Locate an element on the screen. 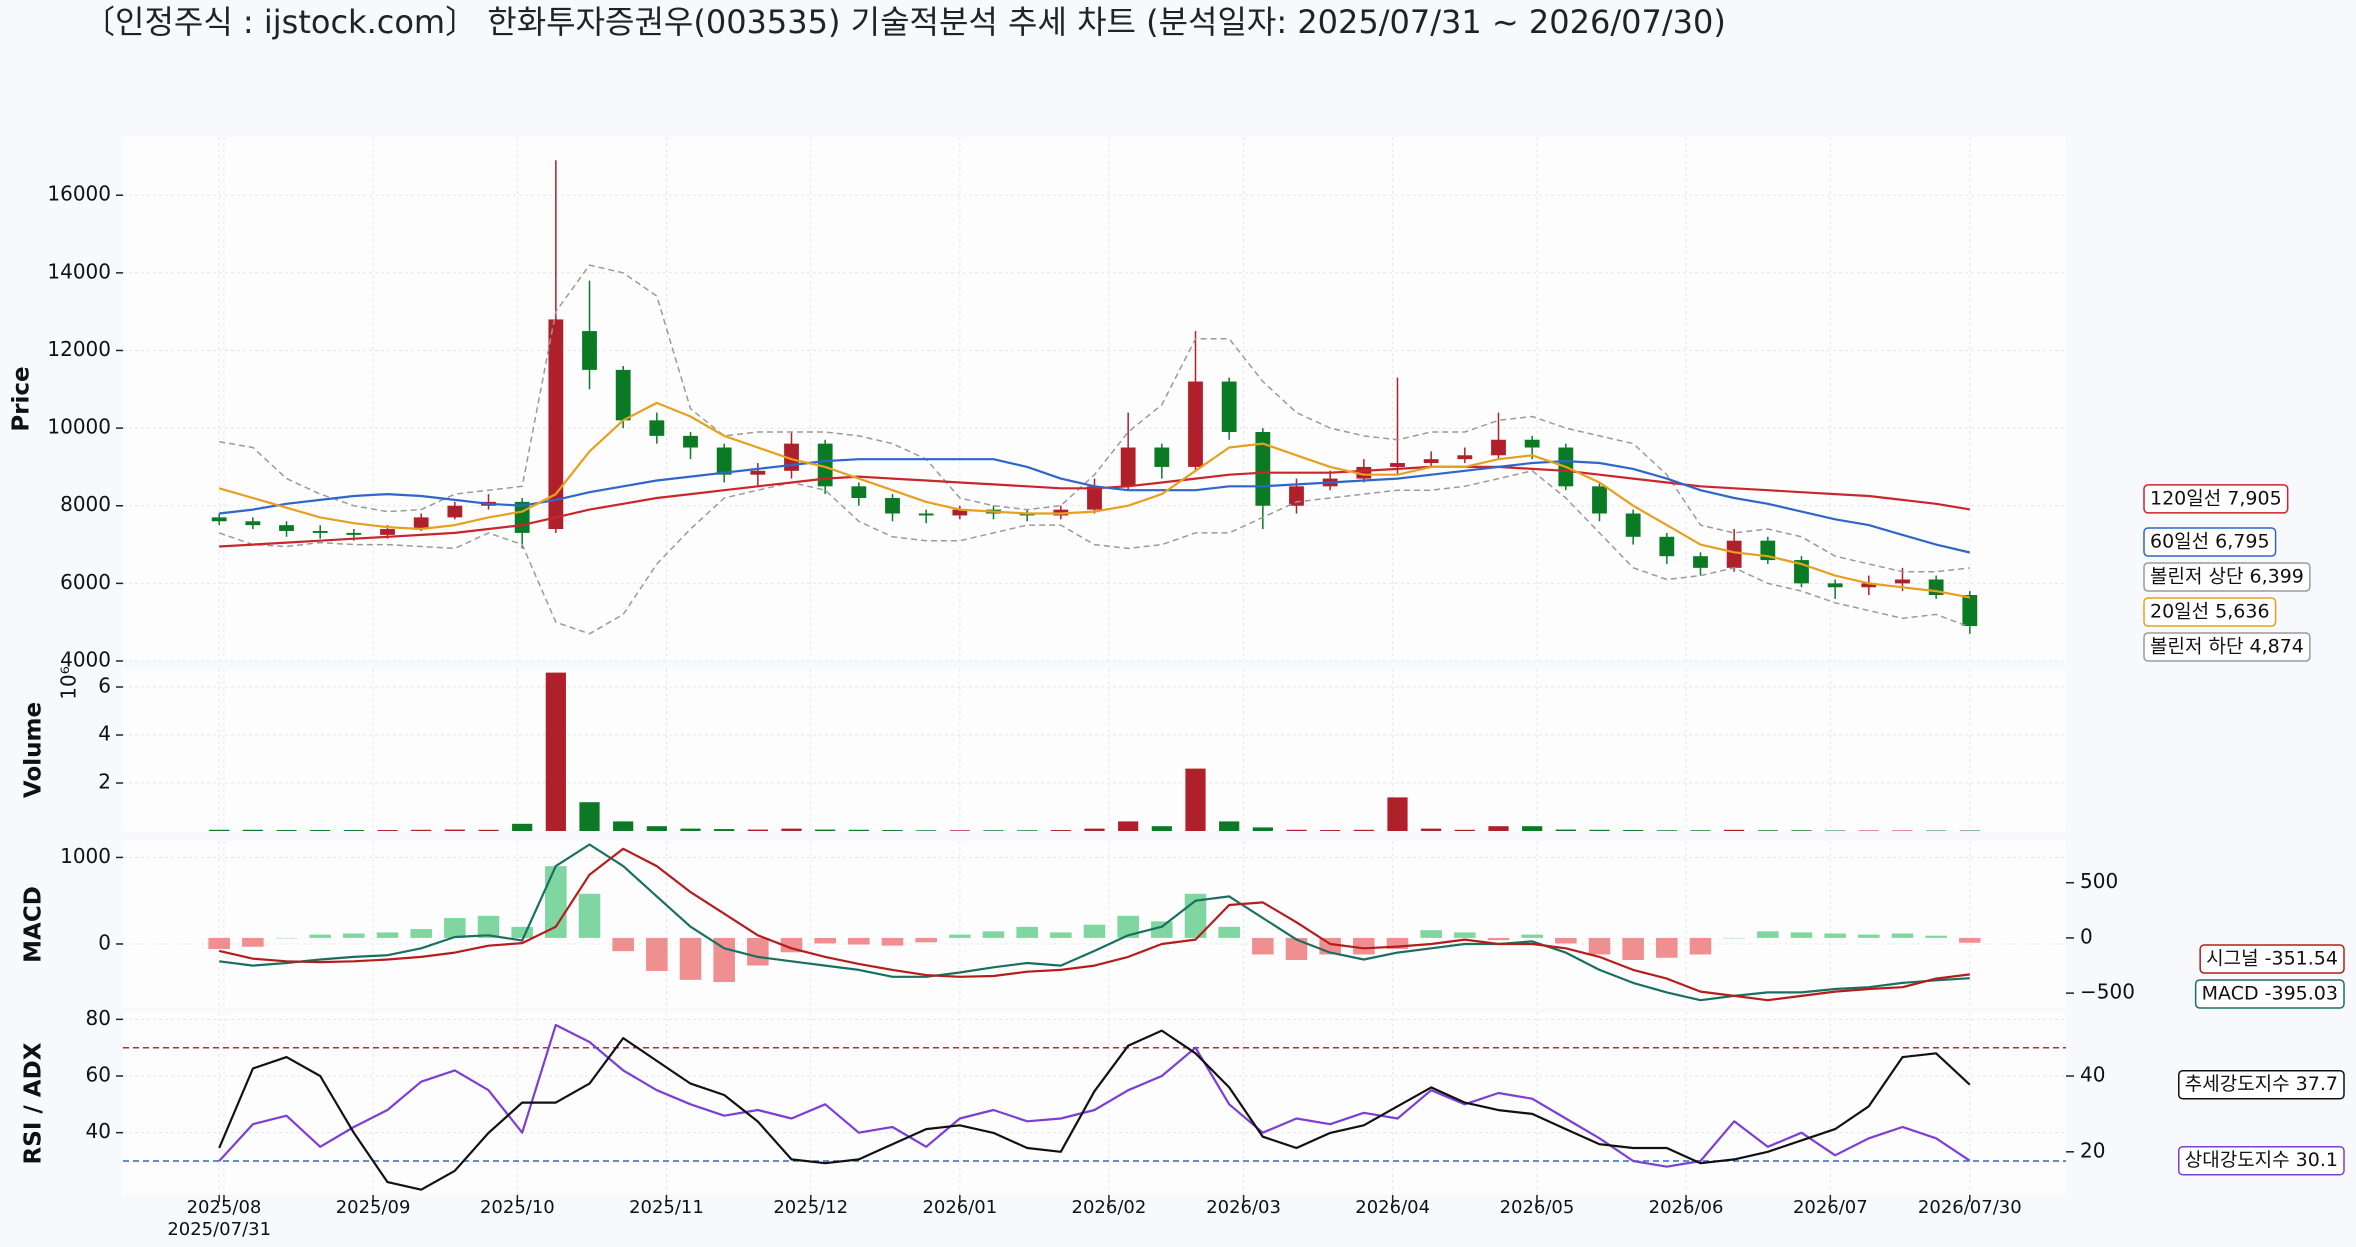 The image size is (2356, 1247). y-tick-label: 8000 is located at coordinates (85, 504).